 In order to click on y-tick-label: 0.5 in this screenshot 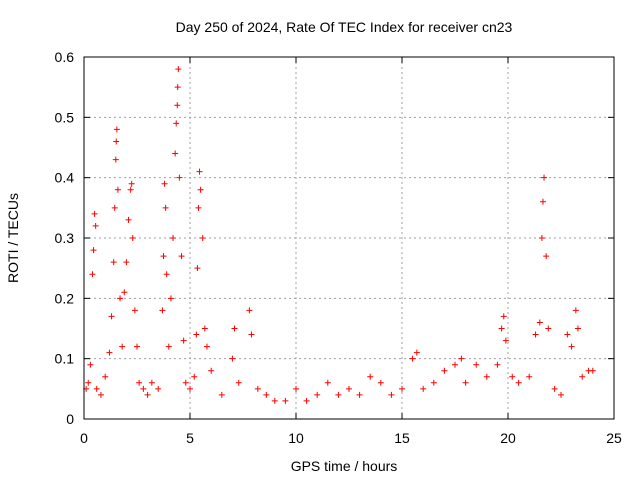, I will do `click(65, 117)`.